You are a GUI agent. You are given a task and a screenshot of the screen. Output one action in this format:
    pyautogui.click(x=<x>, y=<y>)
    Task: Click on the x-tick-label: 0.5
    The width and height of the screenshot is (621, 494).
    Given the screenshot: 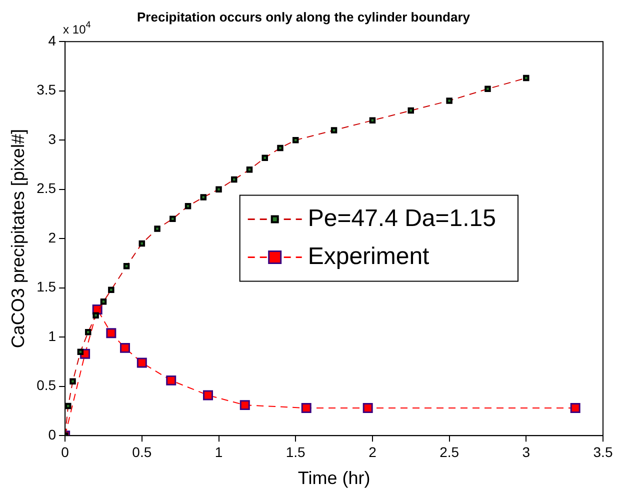 What is the action you would take?
    pyautogui.click(x=142, y=452)
    